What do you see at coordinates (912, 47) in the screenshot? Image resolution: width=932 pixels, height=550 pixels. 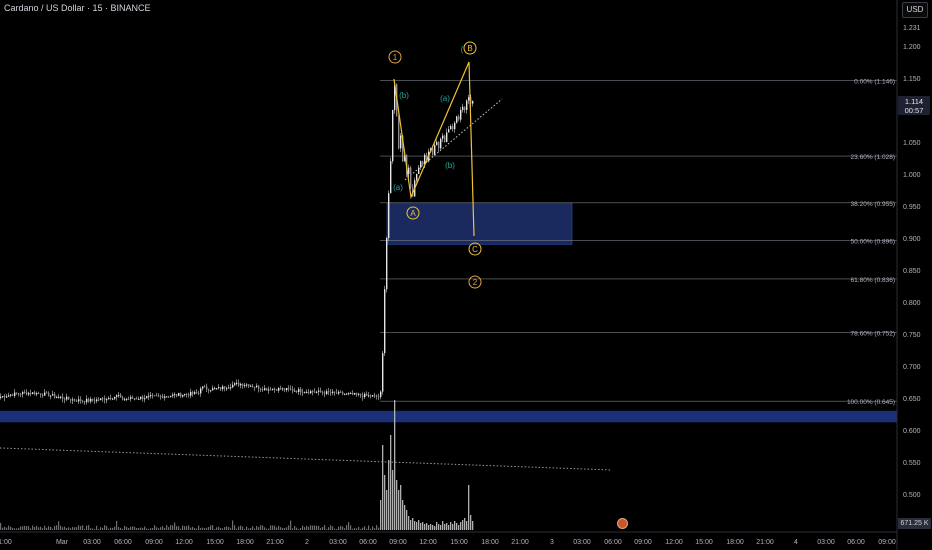 I see `price-tick: 1.200` at bounding box center [912, 47].